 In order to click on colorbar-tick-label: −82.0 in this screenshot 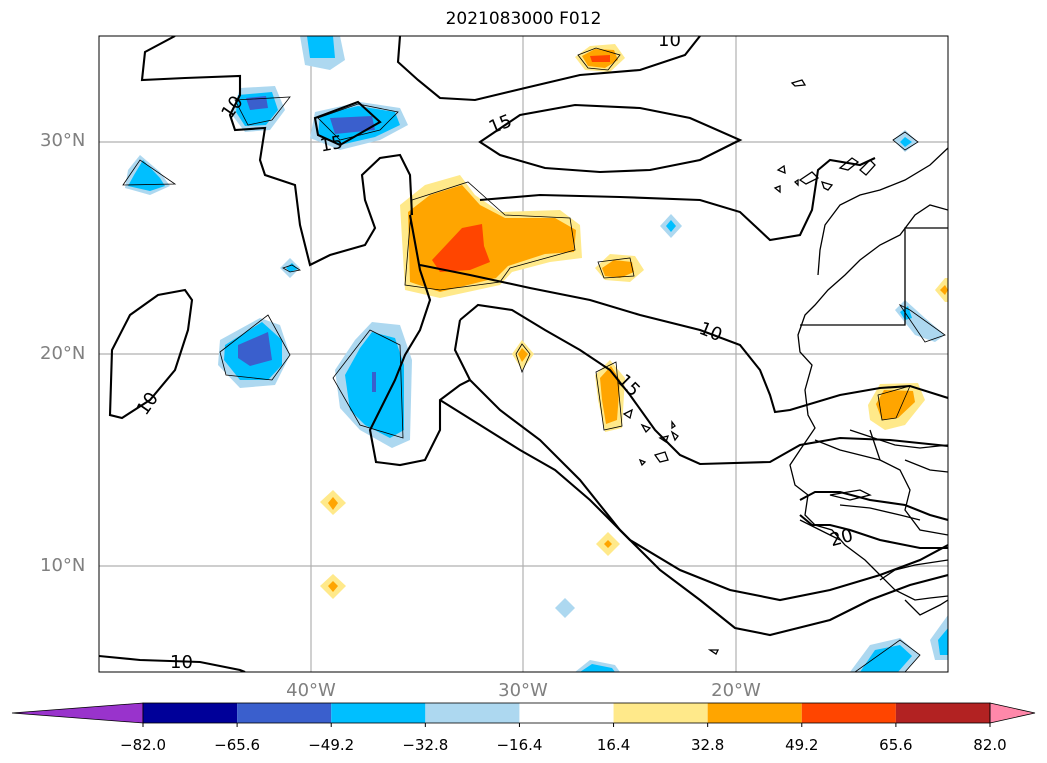, I will do `click(143, 745)`.